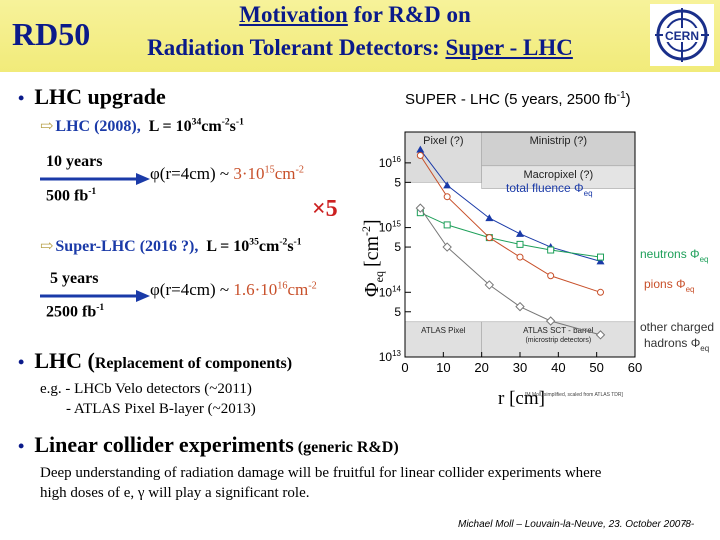 This screenshot has height=540, width=720. I want to click on replacement-line-1: e.g. - LHCb Velo detectors (~2011), so click(146, 389).